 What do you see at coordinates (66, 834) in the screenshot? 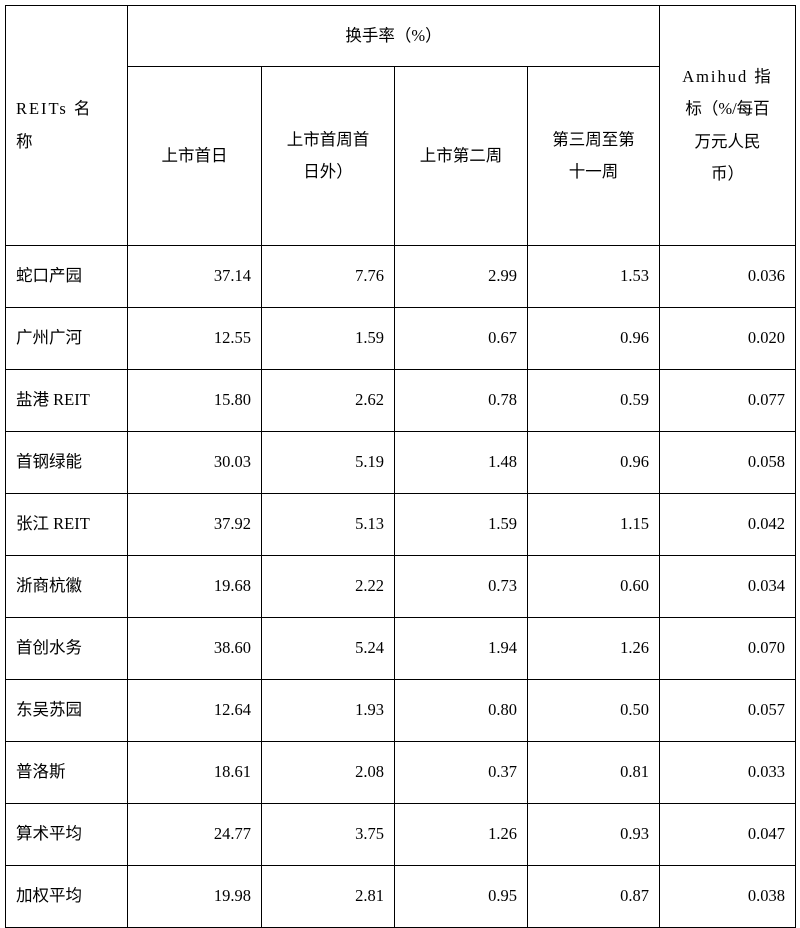
I see `cell-reits-name: 算术平均` at bounding box center [66, 834].